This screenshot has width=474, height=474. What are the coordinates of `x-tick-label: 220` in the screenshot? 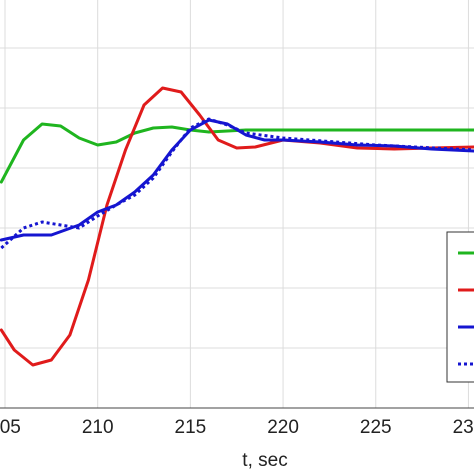 It's located at (283, 427).